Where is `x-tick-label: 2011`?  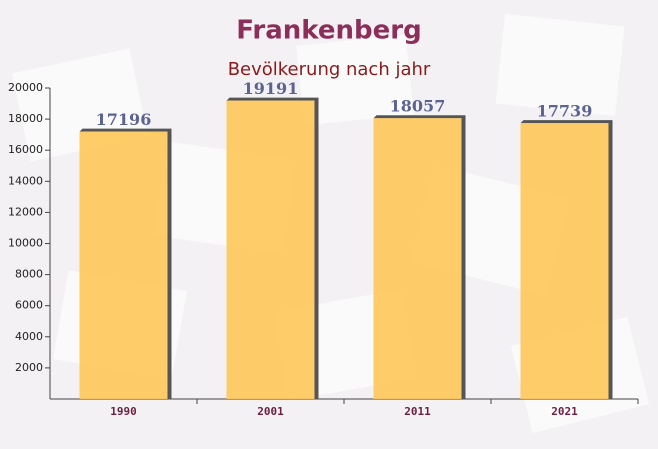 x-tick-label: 2011 is located at coordinates (417, 411).